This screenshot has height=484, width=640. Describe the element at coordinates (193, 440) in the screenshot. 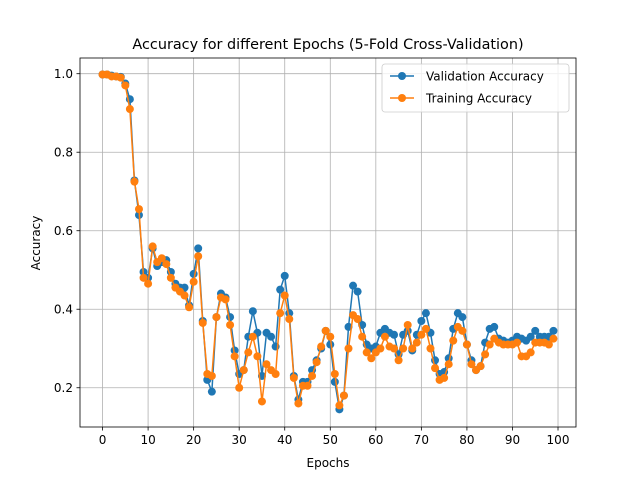

I see `x-tick-label: 20` at that location.